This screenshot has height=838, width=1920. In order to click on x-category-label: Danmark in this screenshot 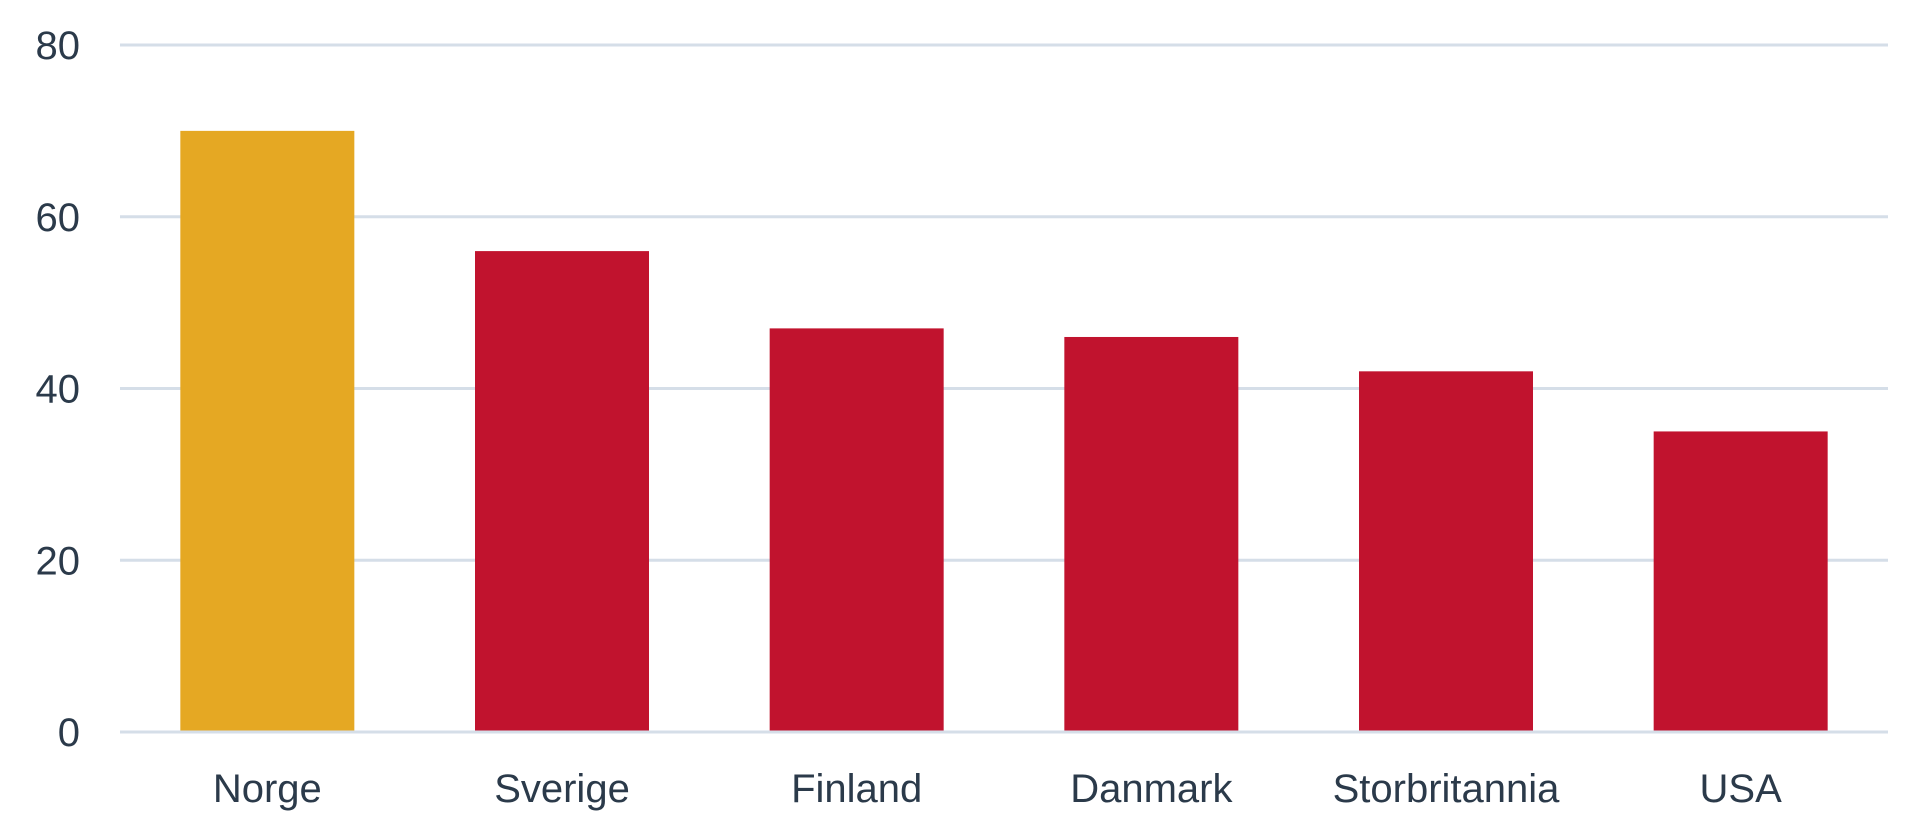, I will do `click(1151, 789)`.